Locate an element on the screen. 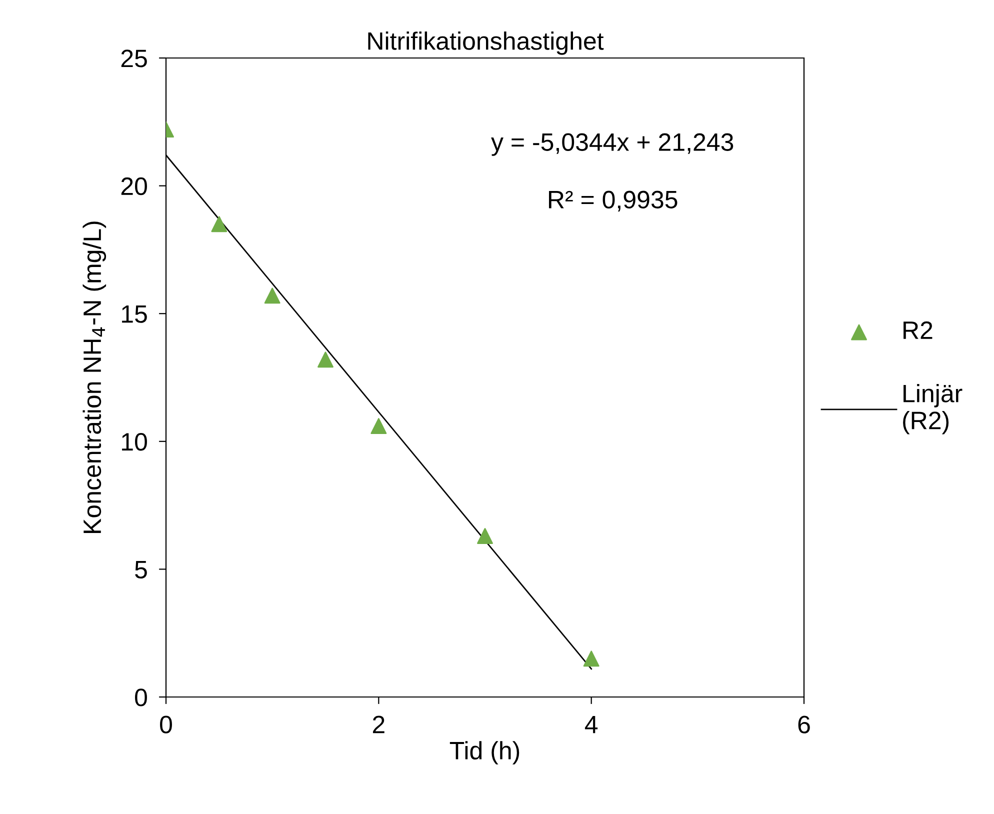  y-tick-label: 10 is located at coordinates (134, 442).